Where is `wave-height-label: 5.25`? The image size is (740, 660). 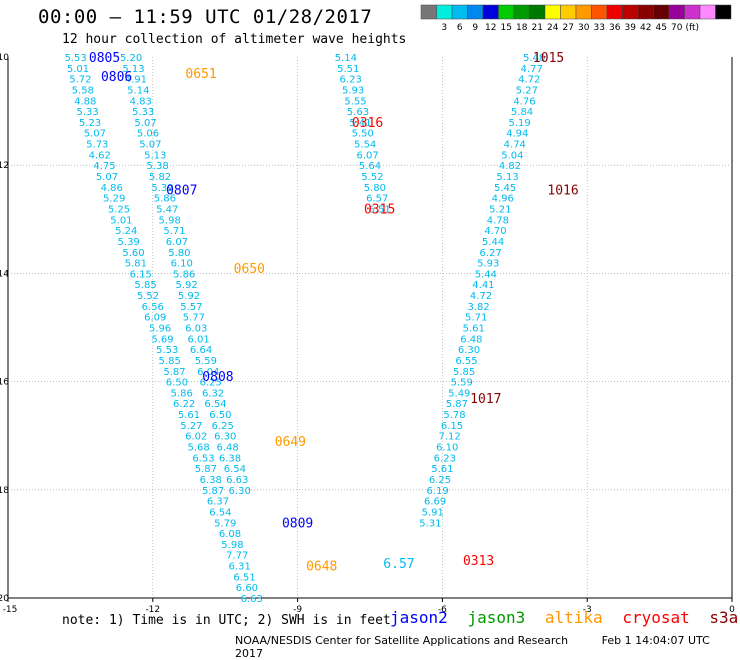
wave-height-label: 5.25 is located at coordinates (119, 209).